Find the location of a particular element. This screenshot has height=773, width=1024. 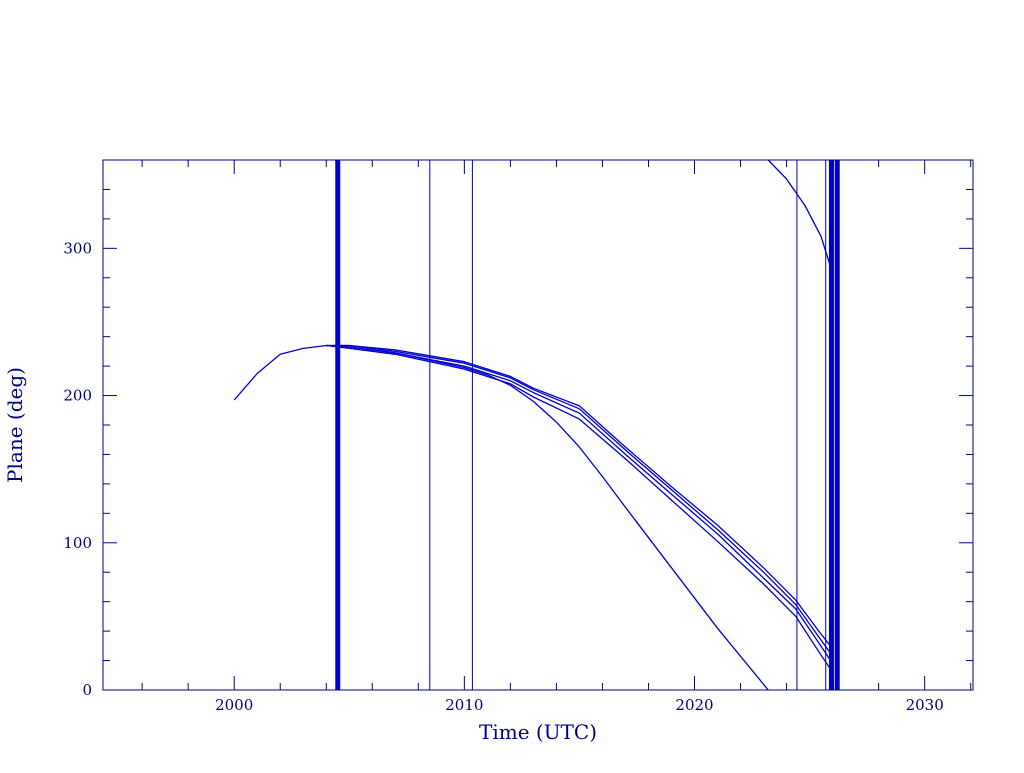

x-tick-label: 2010 is located at coordinates (464, 705).